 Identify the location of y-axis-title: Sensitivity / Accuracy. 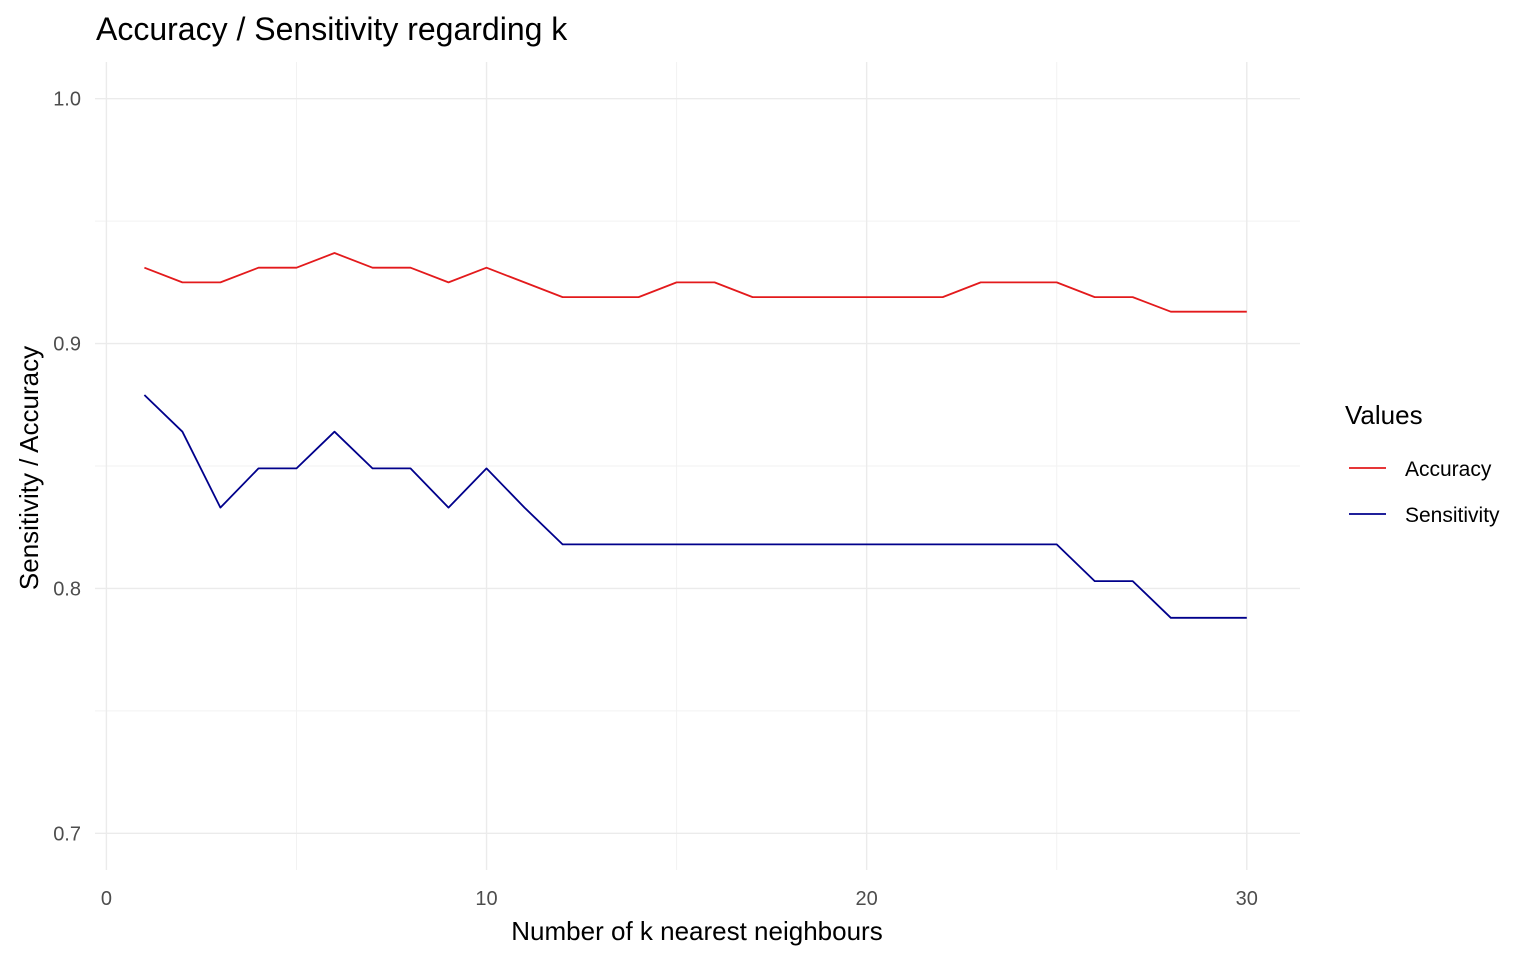
(29, 468).